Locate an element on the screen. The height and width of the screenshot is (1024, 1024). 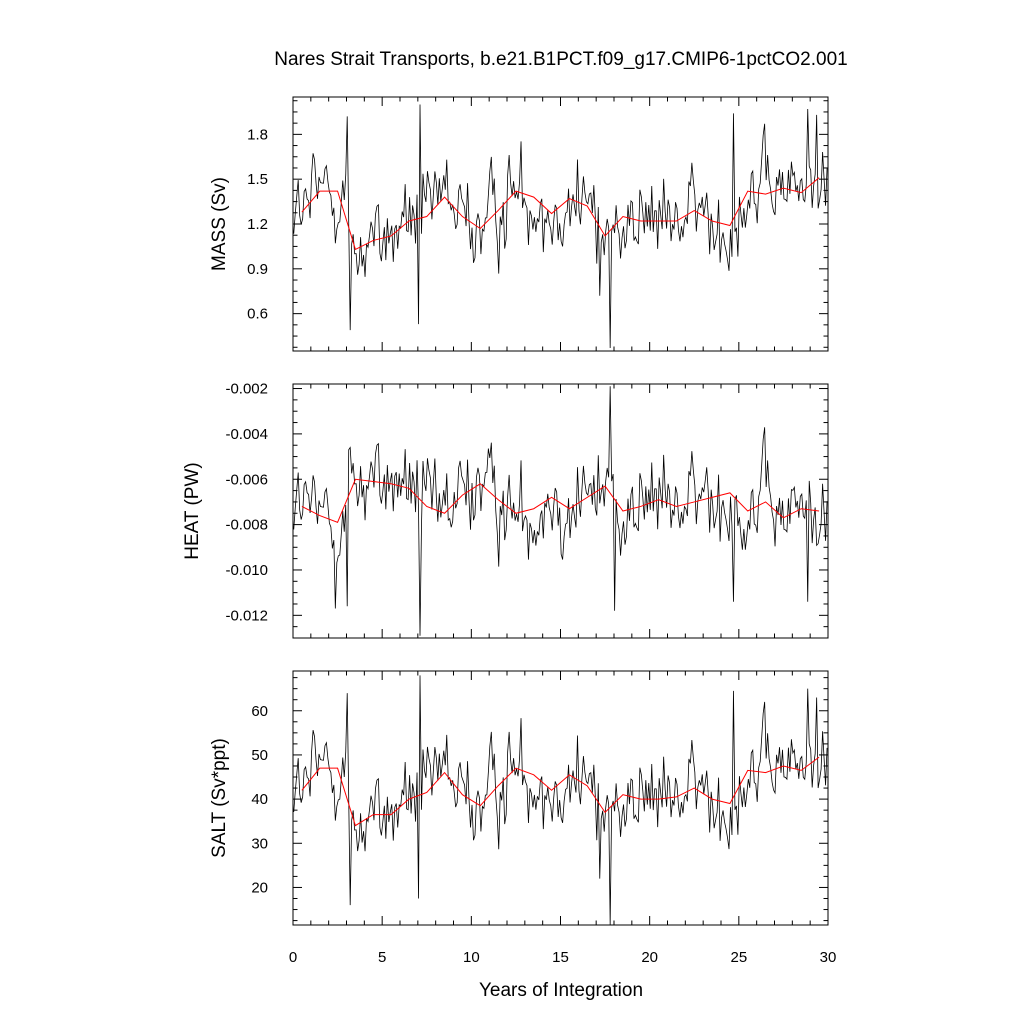
heat-y-tick-label: -0.002 is located at coordinates (246, 389).